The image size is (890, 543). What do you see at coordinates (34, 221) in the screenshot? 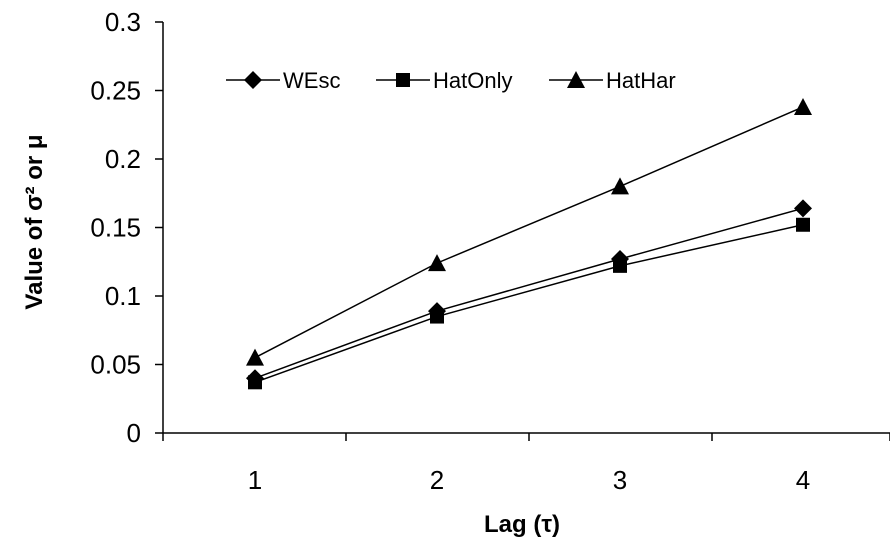
I see `y-axis-title: Value of σ² or μ` at bounding box center [34, 221].